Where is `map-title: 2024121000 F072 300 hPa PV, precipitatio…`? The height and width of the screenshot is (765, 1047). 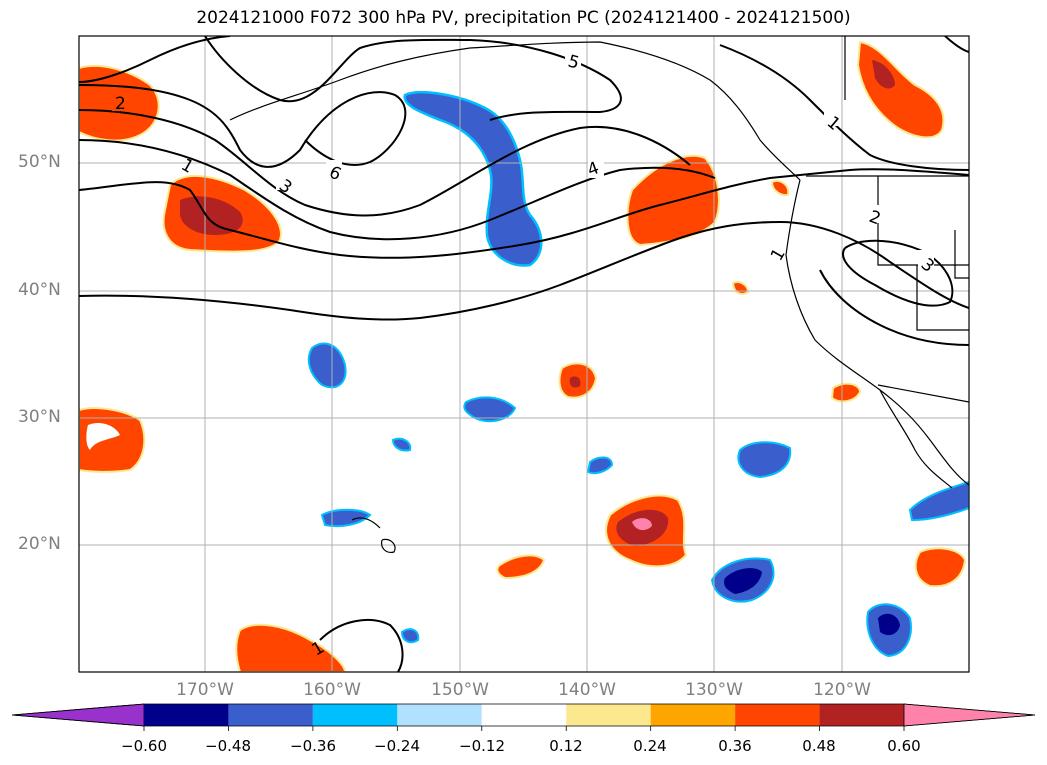
map-title: 2024121000 F072 300 hPa PV, precipitatio… is located at coordinates (523, 18).